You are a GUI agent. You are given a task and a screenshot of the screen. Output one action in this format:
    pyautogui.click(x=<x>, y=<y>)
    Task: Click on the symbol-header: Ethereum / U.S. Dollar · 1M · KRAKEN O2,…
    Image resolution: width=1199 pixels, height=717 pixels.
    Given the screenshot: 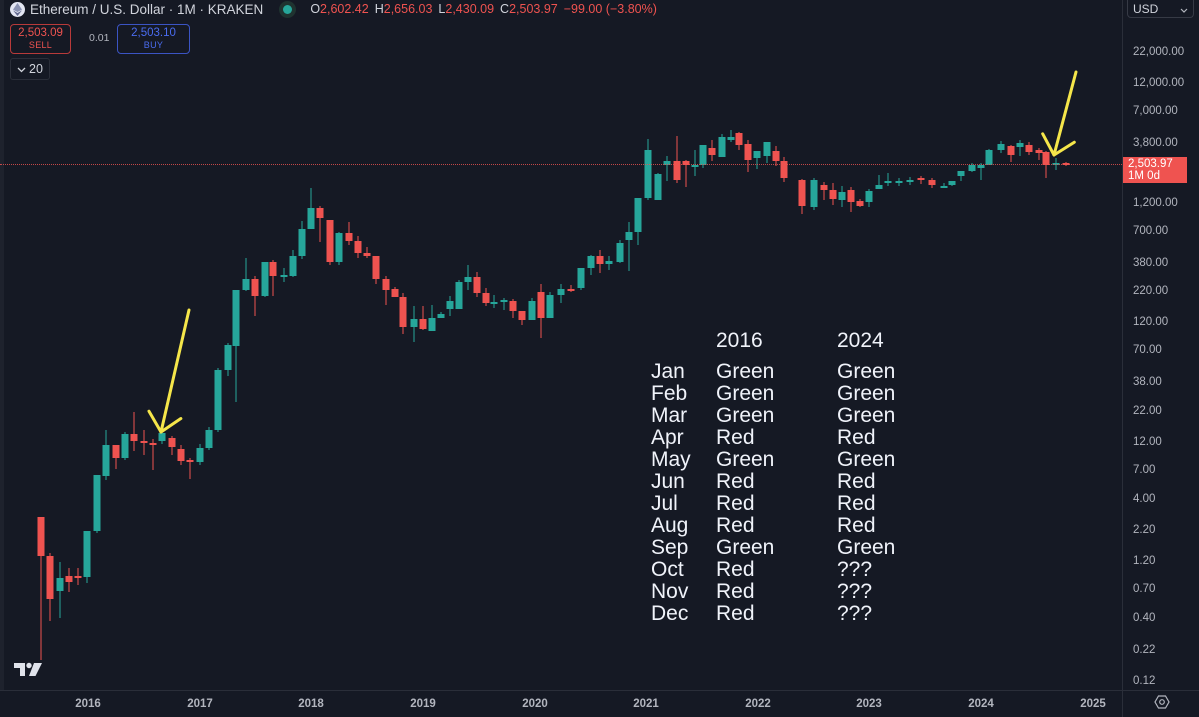 What is the action you would take?
    pyautogui.click(x=333, y=9)
    